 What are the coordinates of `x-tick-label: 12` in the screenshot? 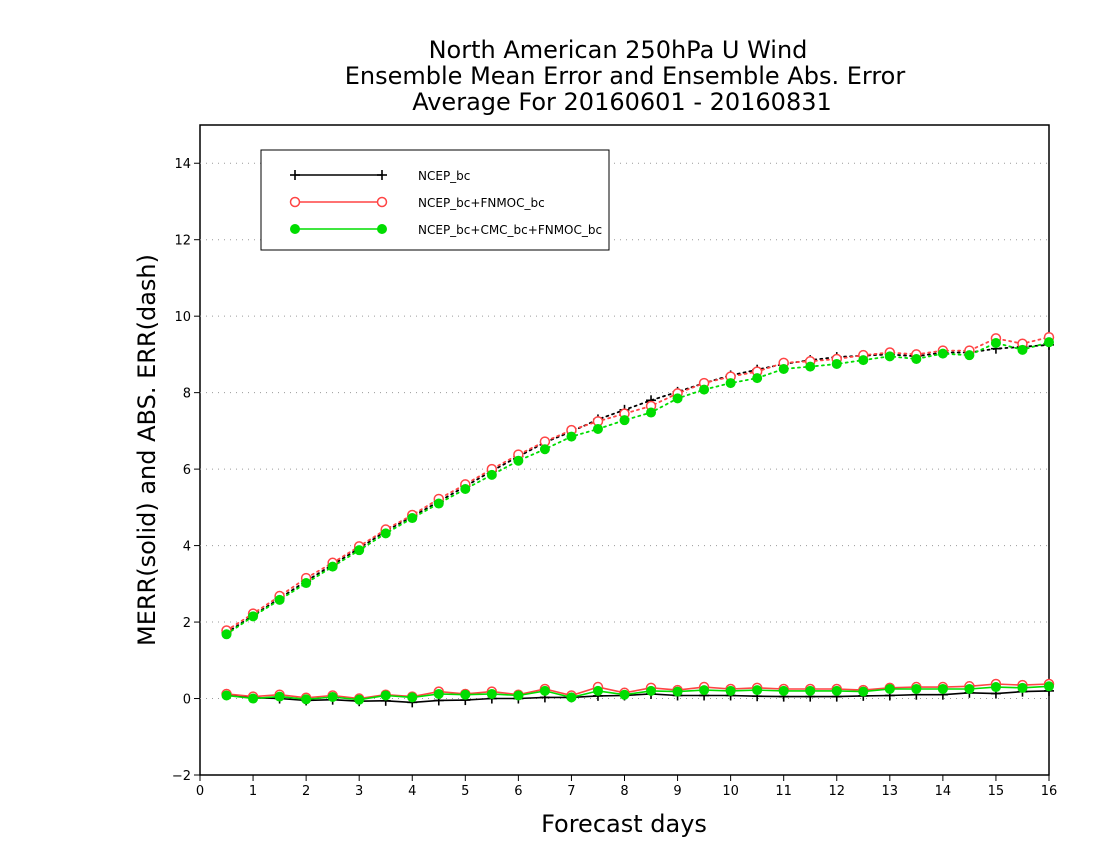 It's located at (836, 791).